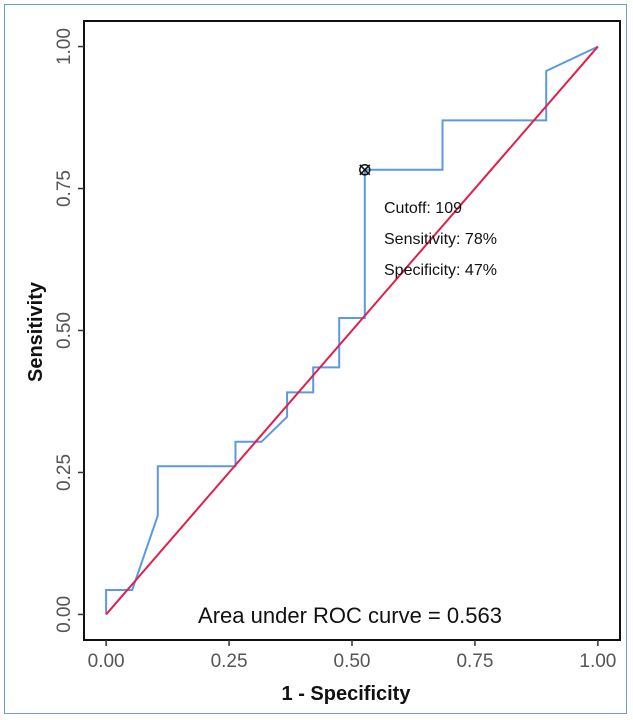 The width and height of the screenshot is (633, 720). Describe the element at coordinates (64, 188) in the screenshot. I see `y-tick-label: 0.75` at that location.